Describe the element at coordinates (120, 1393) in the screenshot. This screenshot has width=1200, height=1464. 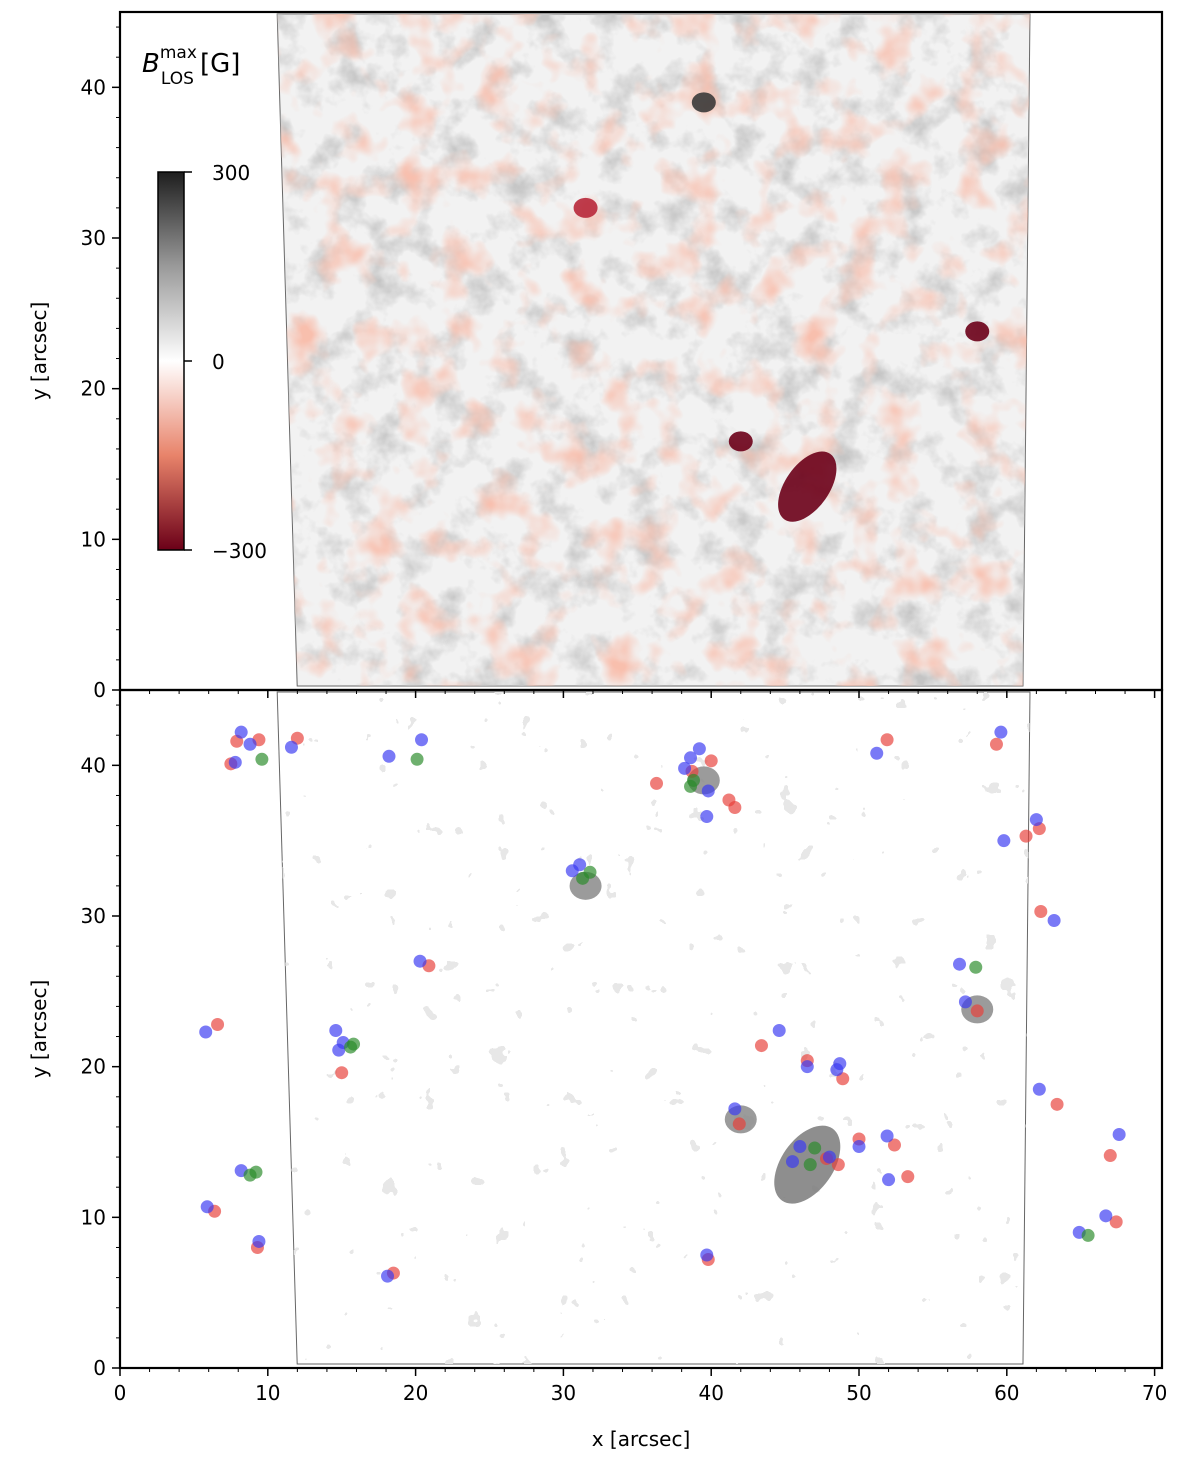
I see `x-tick-label: 0` at that location.